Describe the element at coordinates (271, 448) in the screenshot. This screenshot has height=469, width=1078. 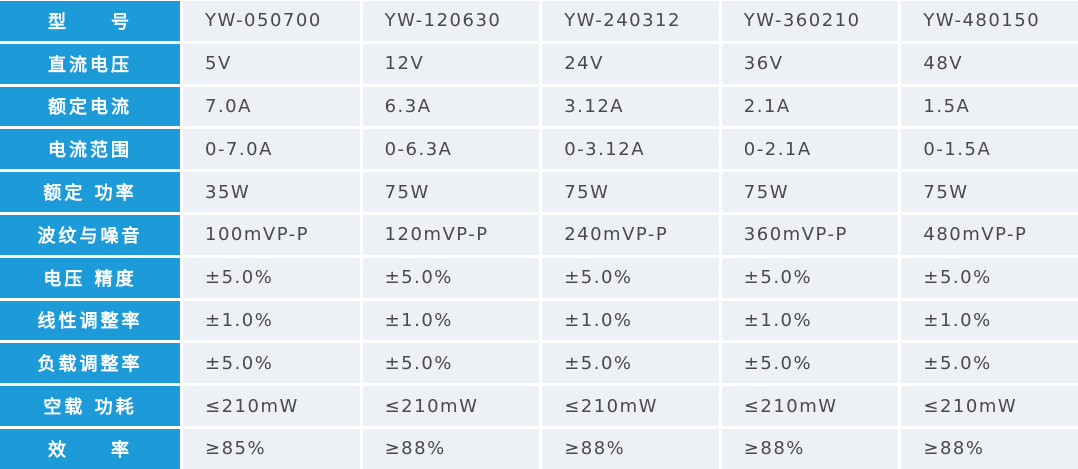
I see `spec-value: ≥85%` at that location.